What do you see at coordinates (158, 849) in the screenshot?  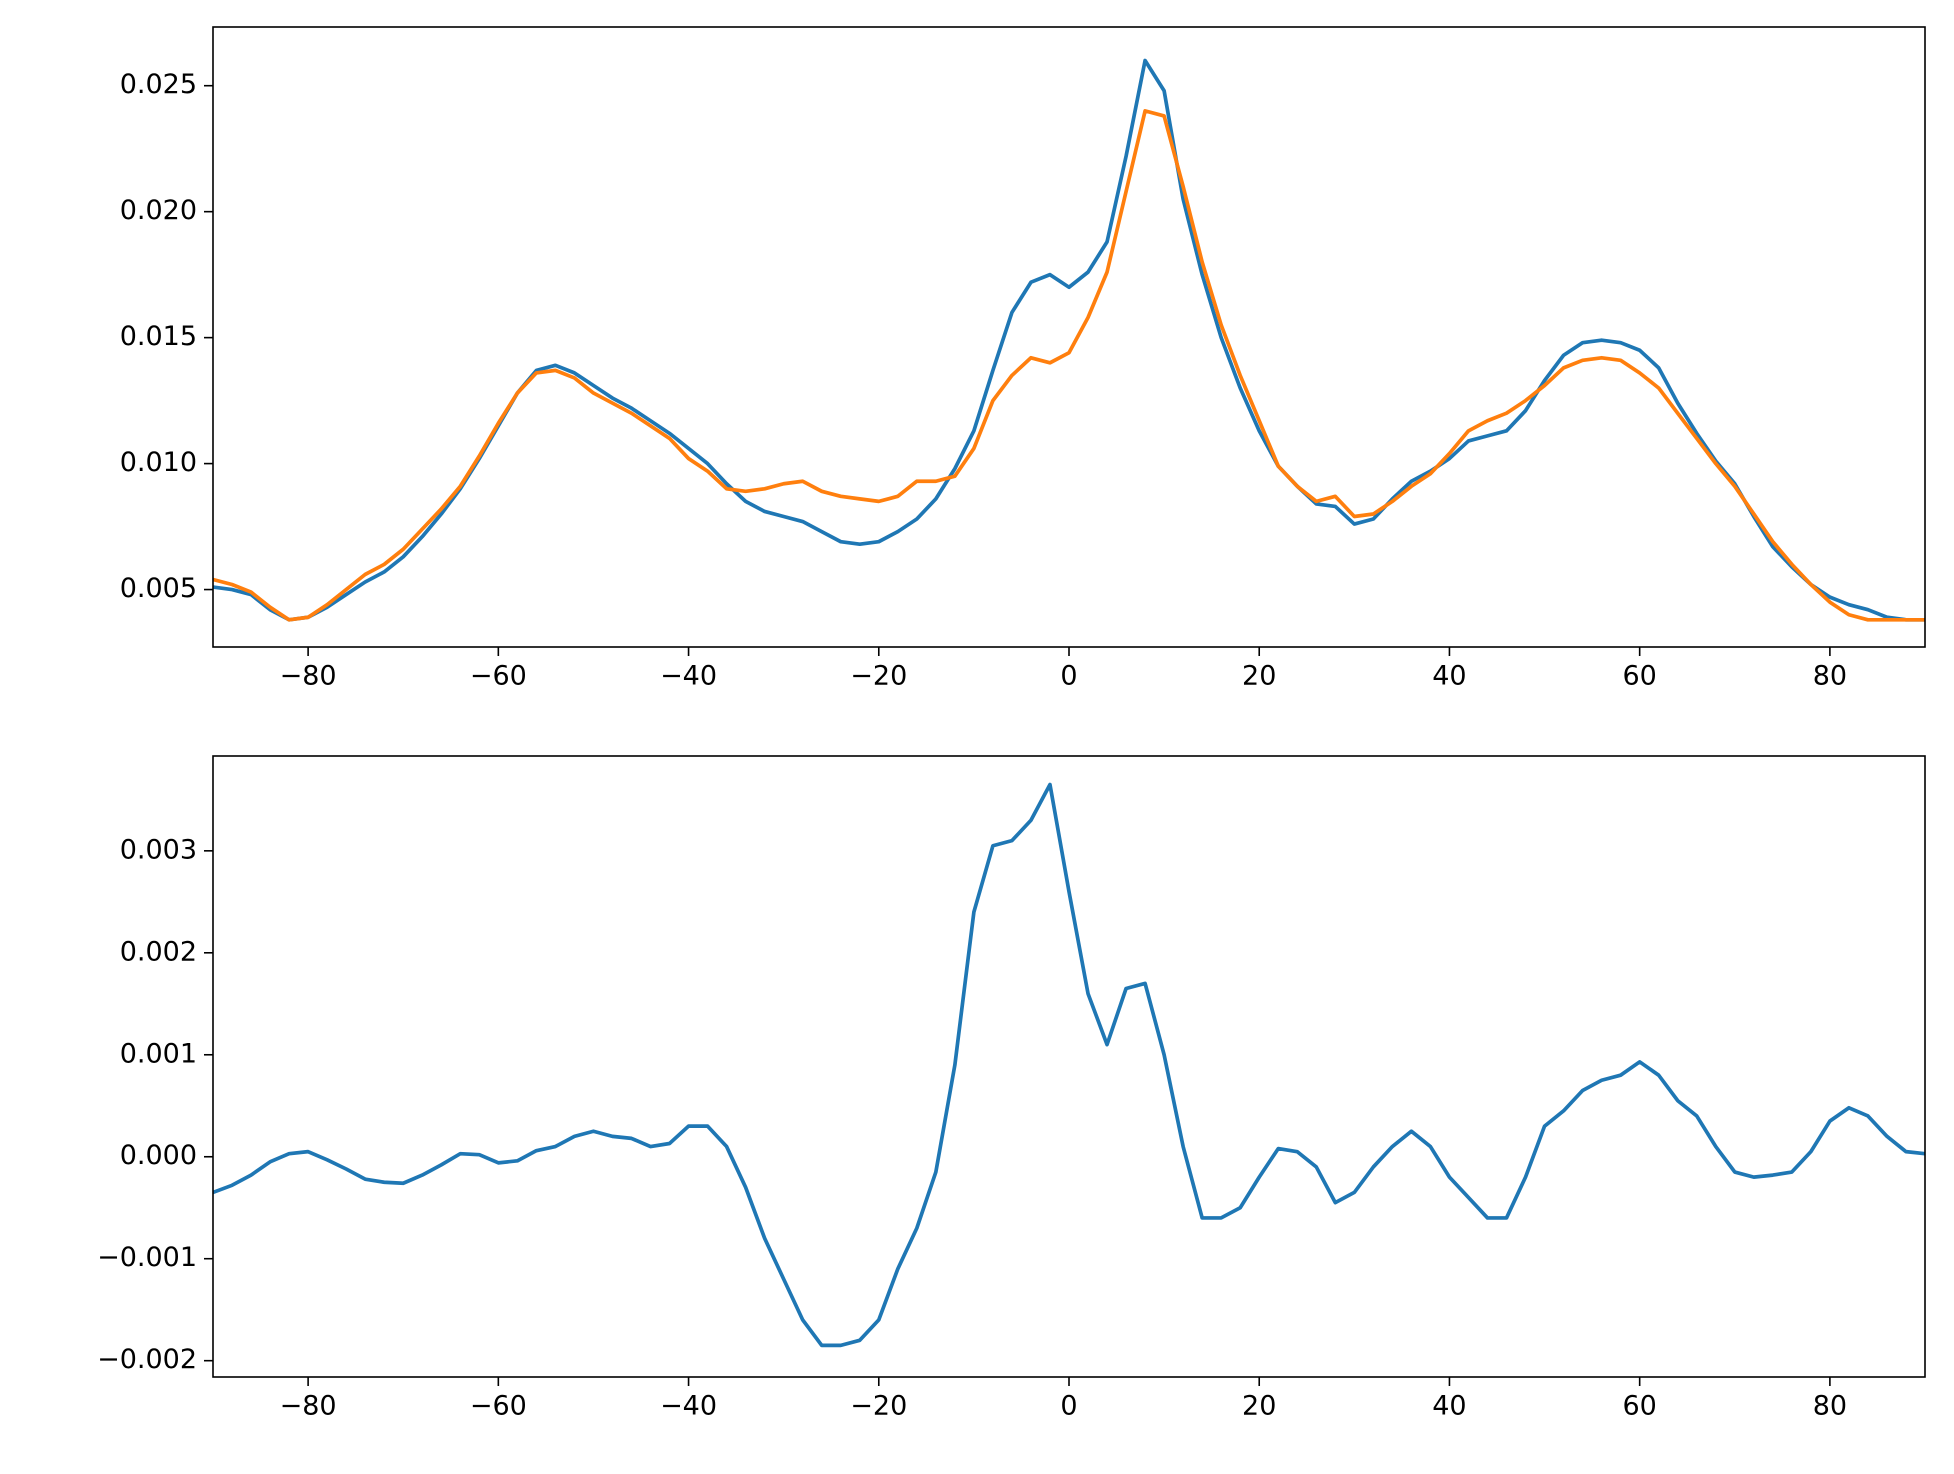 I see `y-tick-label: 0.003` at bounding box center [158, 849].